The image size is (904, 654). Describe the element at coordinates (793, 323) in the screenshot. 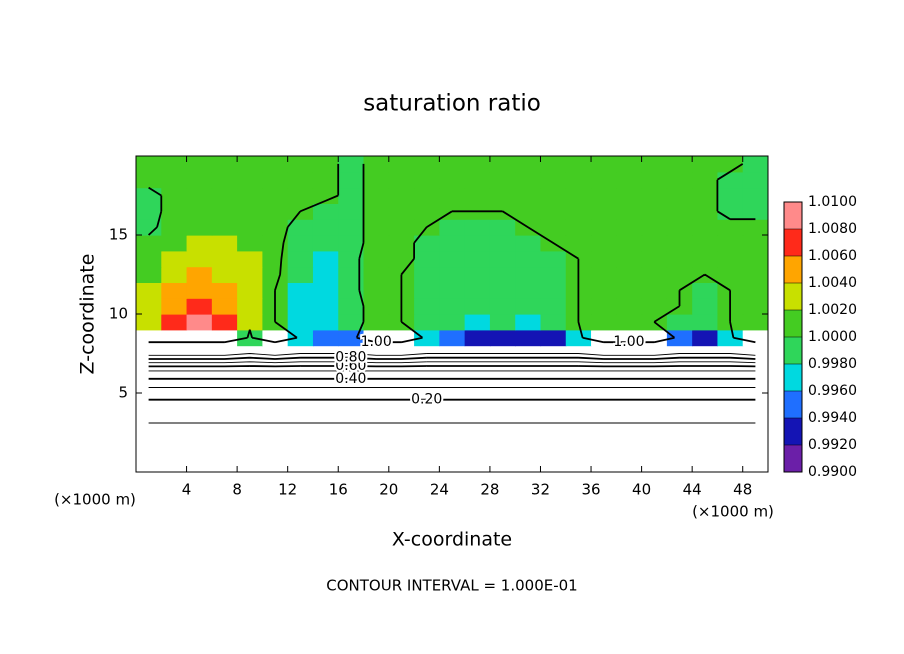

I see `colorbar-band` at that location.